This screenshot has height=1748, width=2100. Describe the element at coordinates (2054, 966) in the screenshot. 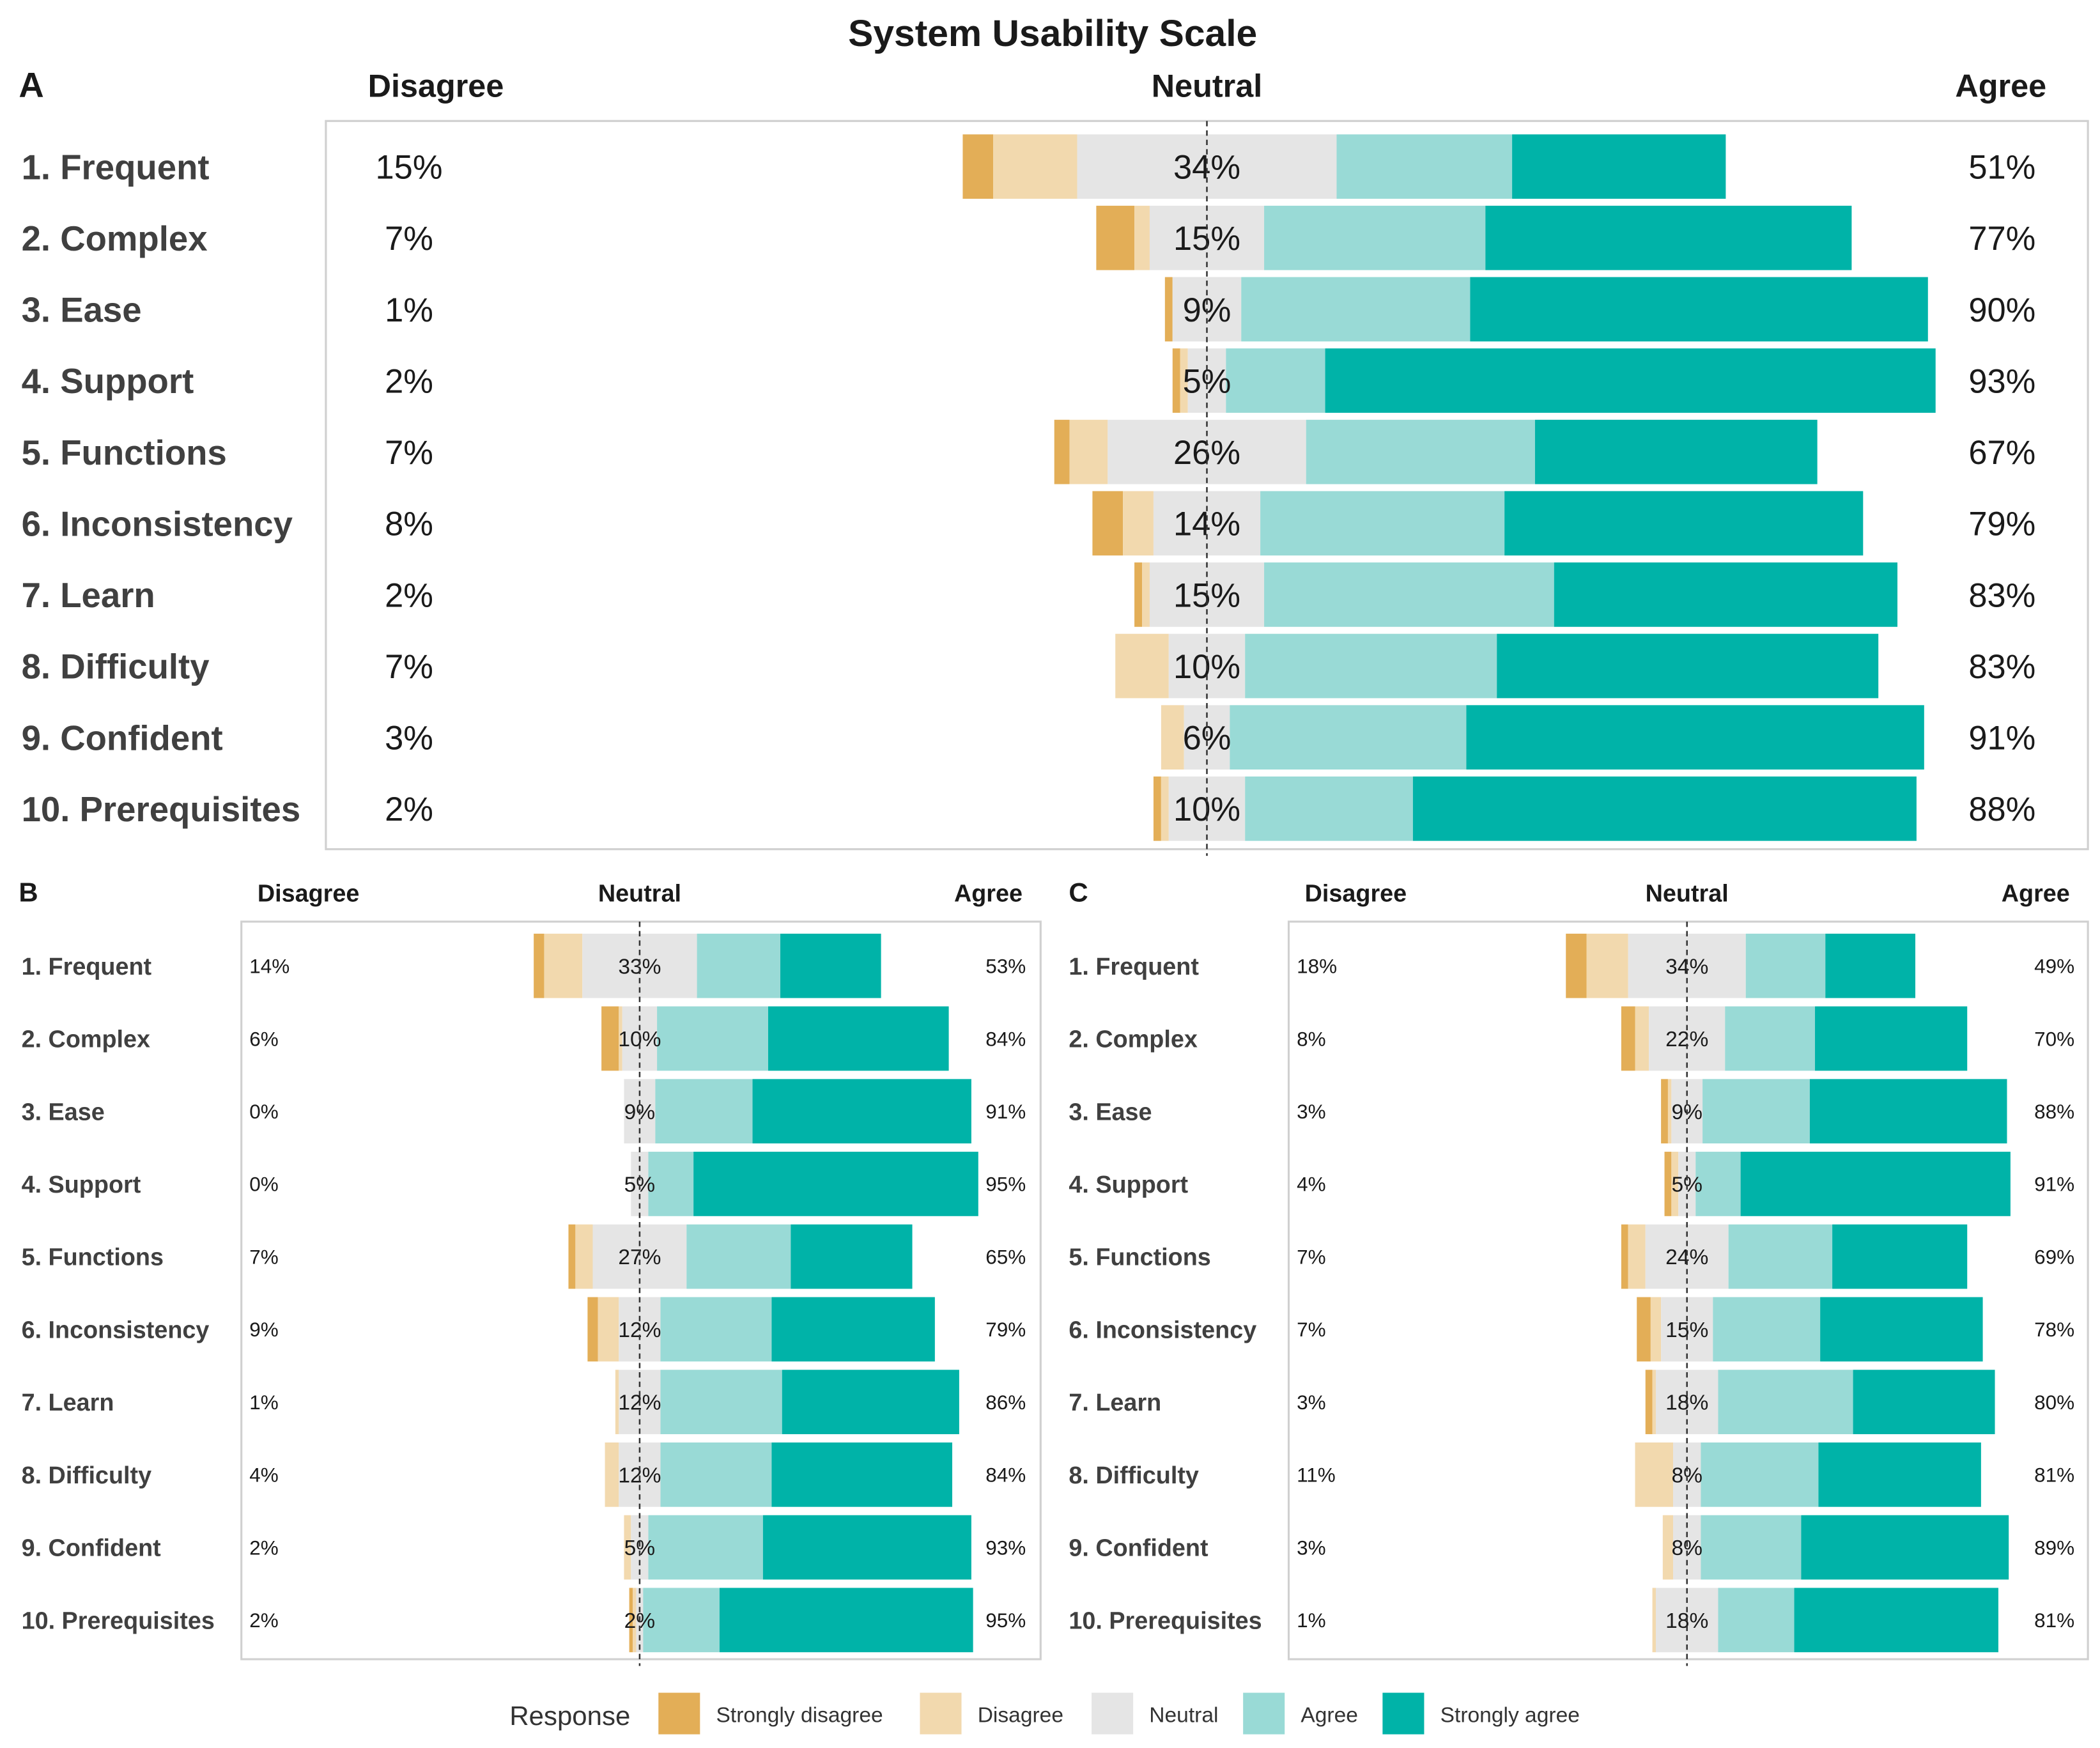

I see `agree-percent: 49%` at that location.